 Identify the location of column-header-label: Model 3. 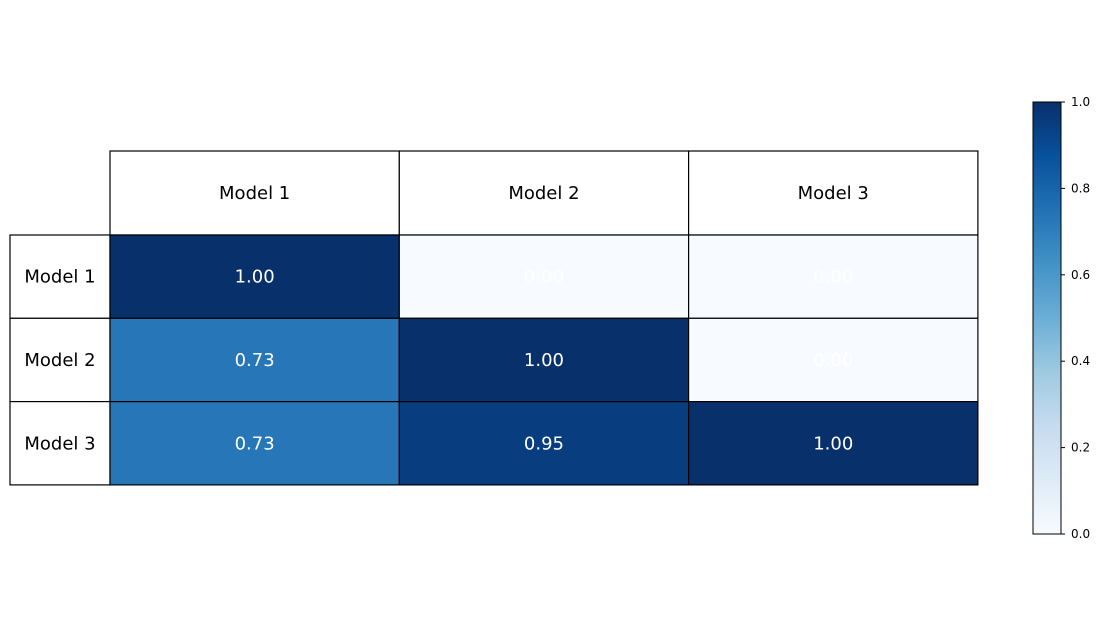
(833, 193).